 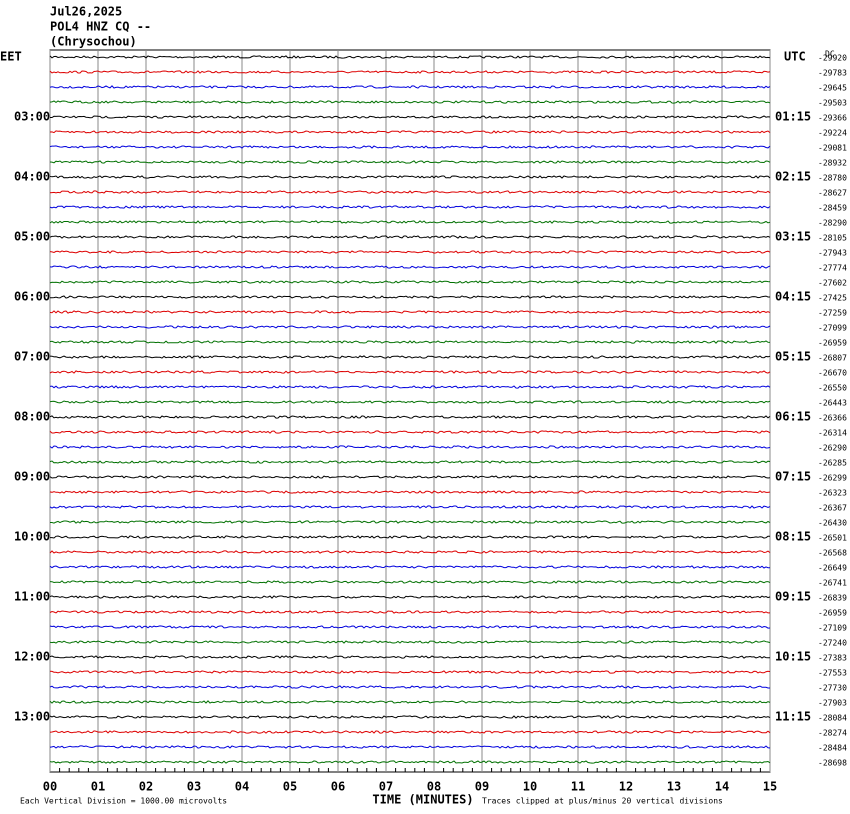 I want to click on date: Jul26,2025, so click(x=86, y=12).